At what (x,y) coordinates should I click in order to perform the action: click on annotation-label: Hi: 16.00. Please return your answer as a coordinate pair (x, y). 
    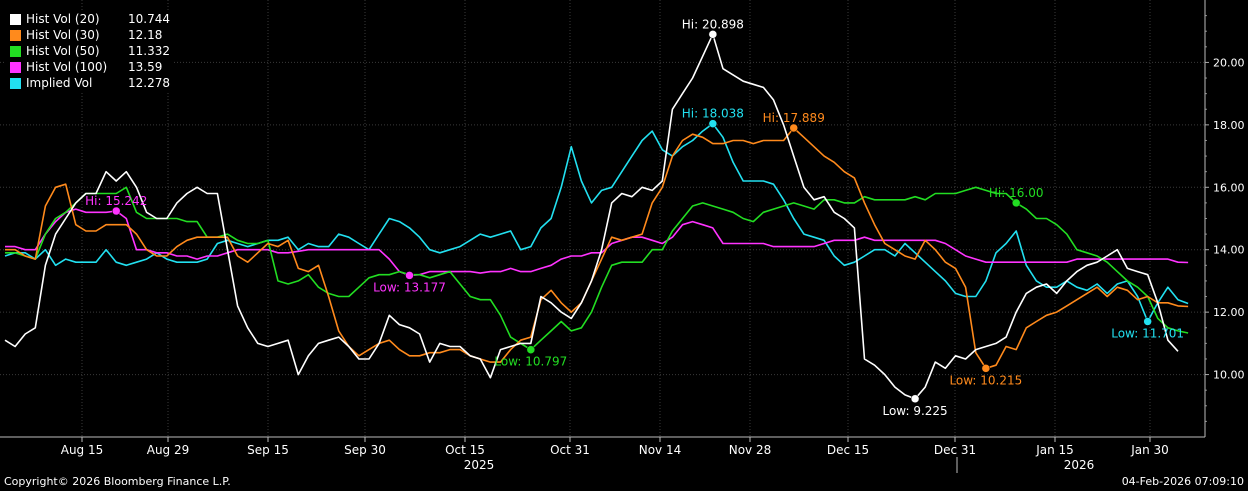
    Looking at the image, I should click on (1016, 193).